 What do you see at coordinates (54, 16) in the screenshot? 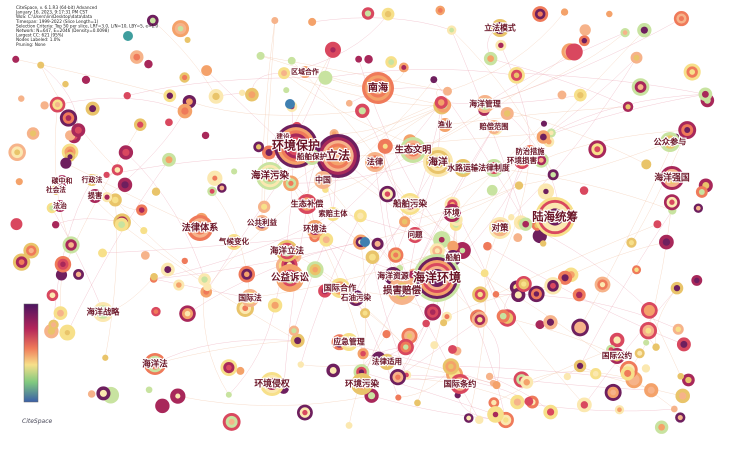
I see `header-line: WoS: C:\Users\lin\Desktop\data\data` at bounding box center [54, 16].